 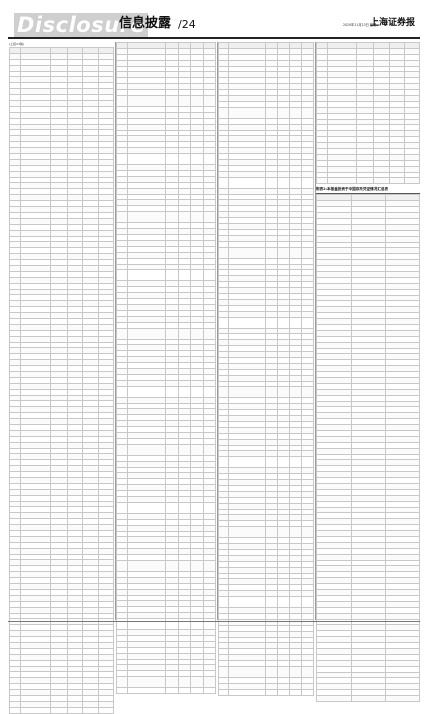 What do you see at coordinates (393, 23) in the screenshot?
I see `newspaper-name: 上海证券报` at bounding box center [393, 23].